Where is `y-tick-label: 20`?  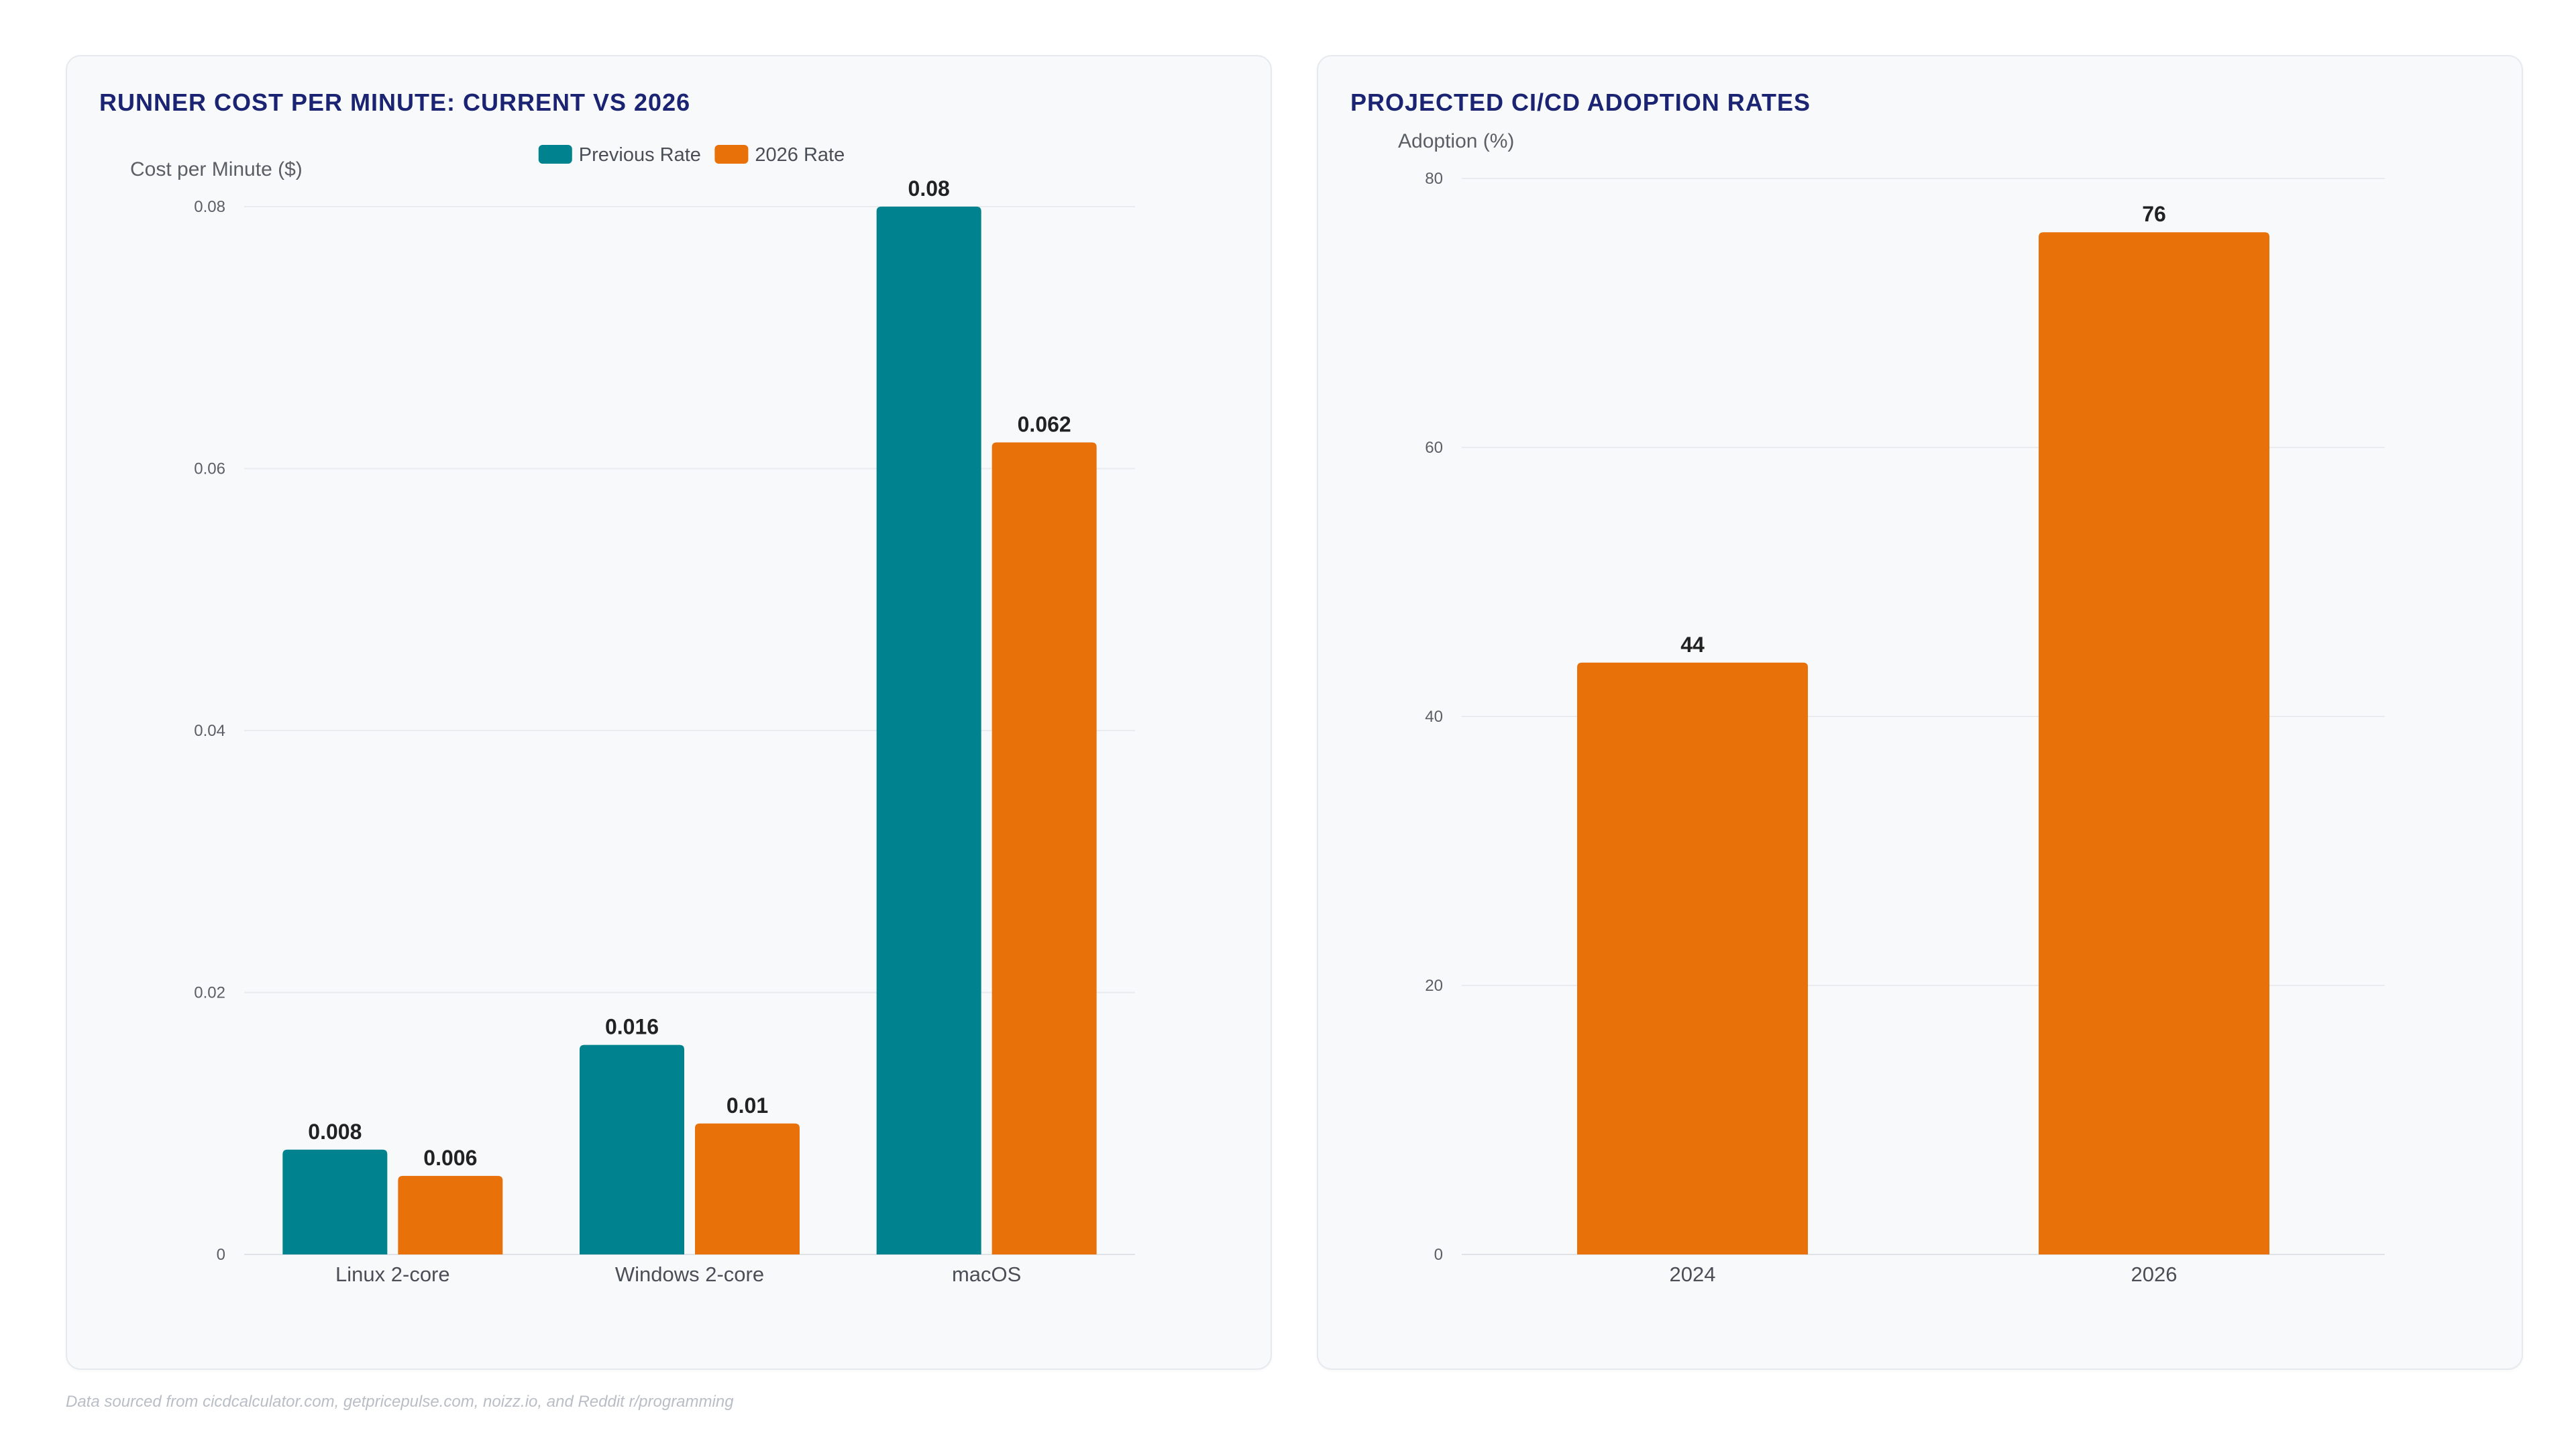
y-tick-label: 20 is located at coordinates (1434, 986).